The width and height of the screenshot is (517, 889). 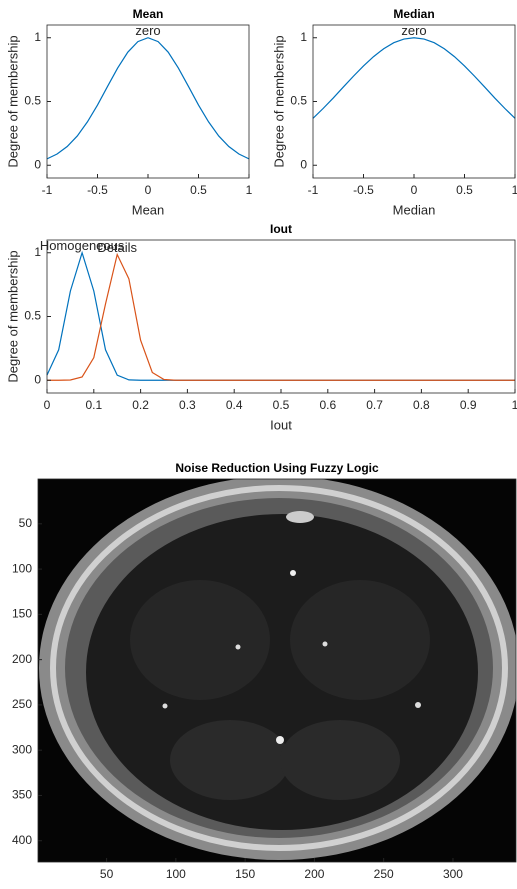 I want to click on x-axis-label: Mean, so click(x=148, y=209).